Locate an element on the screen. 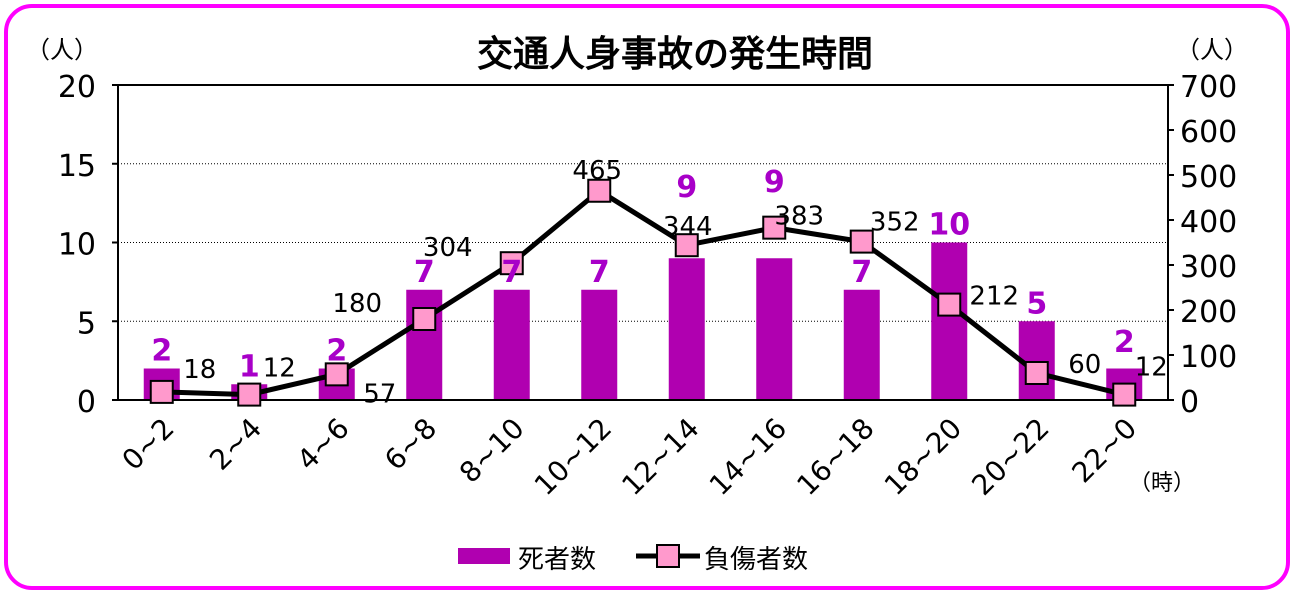 Image resolution: width=1300 pixels, height=600 pixels. legend-swatch-deaths is located at coordinates (484, 556).